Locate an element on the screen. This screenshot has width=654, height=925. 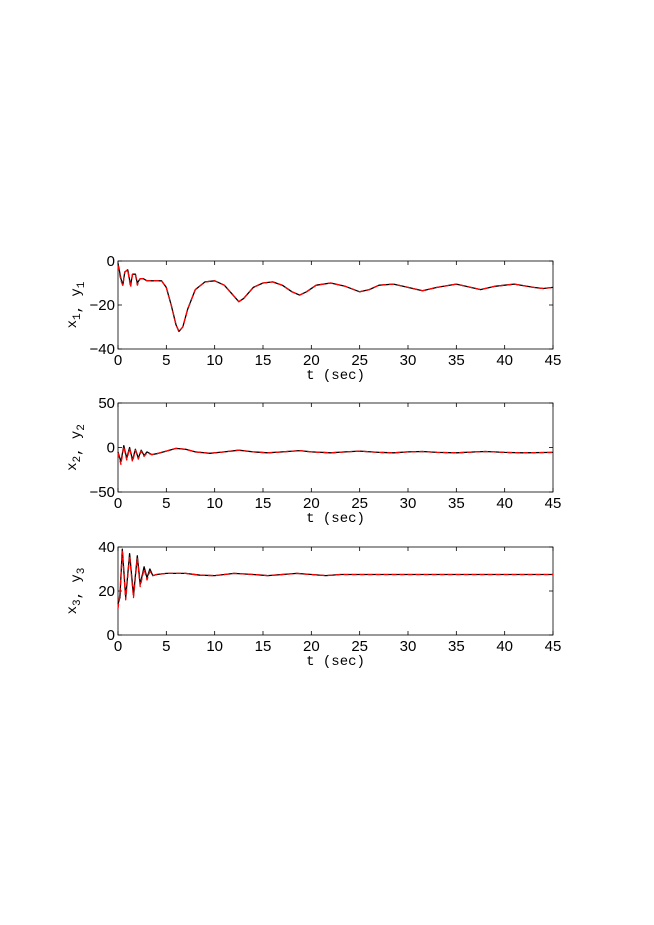
y-tick-label: −20 is located at coordinates (102, 305).